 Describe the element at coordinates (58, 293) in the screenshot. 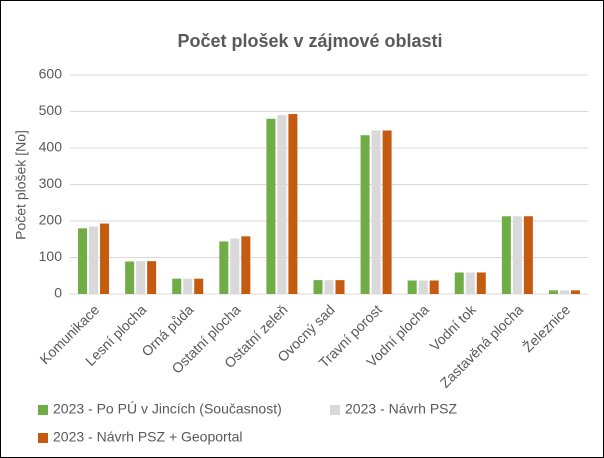

I see `y-tick-label: 0` at that location.